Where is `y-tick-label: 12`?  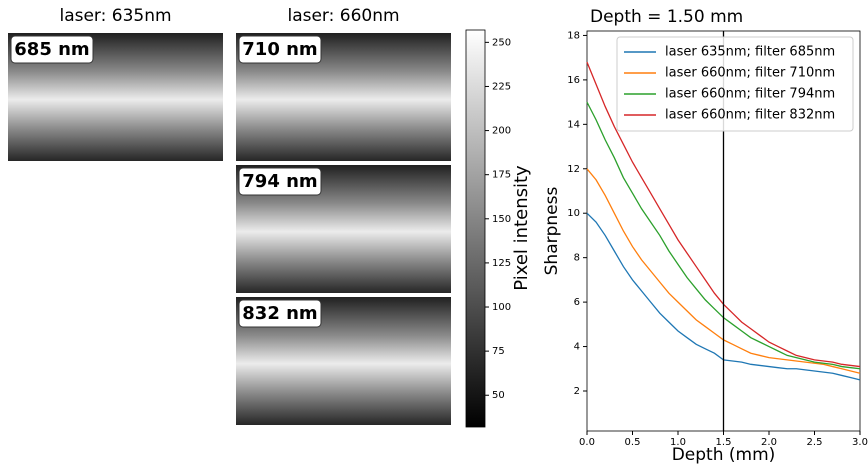 y-tick-label: 12 is located at coordinates (573, 169).